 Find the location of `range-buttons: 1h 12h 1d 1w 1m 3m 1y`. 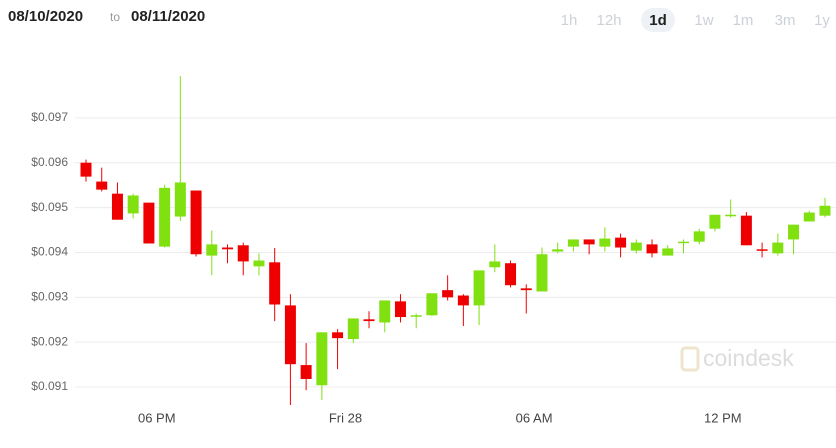

range-buttons: 1h 12h 1d 1w 1m 3m 1y is located at coordinates (695, 20).